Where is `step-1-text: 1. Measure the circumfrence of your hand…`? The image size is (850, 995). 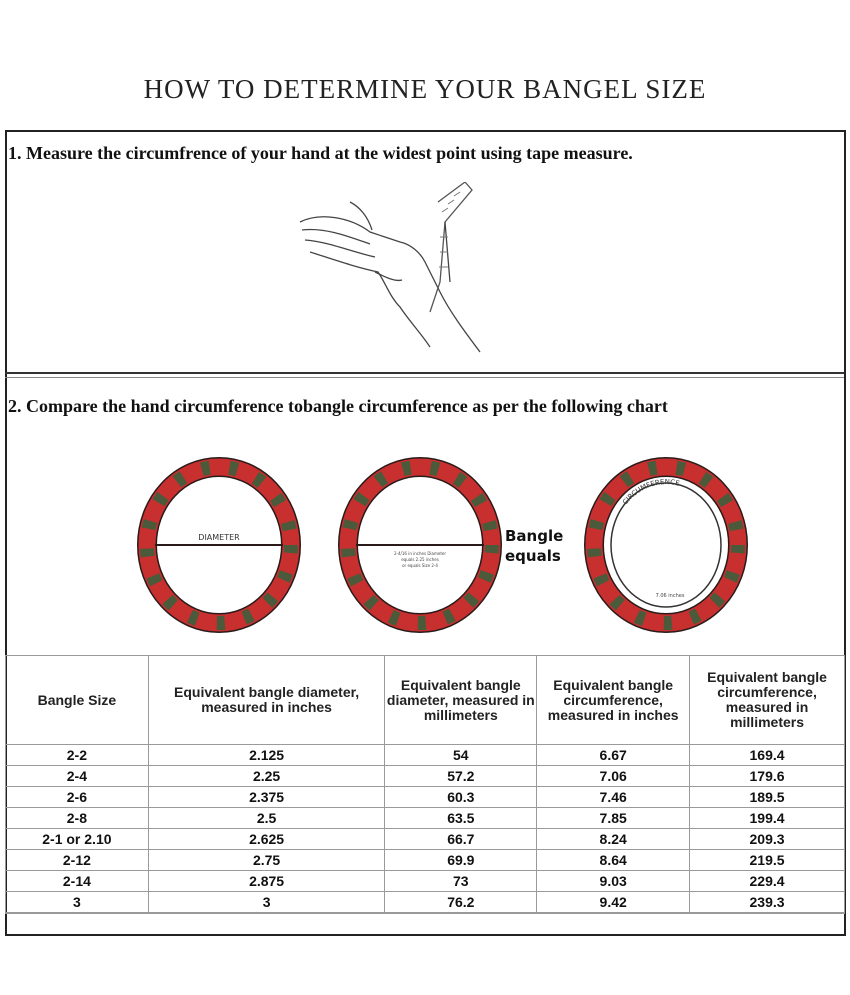
step-1-text: 1. Measure the circumfrence of your hand… is located at coordinates (320, 153).